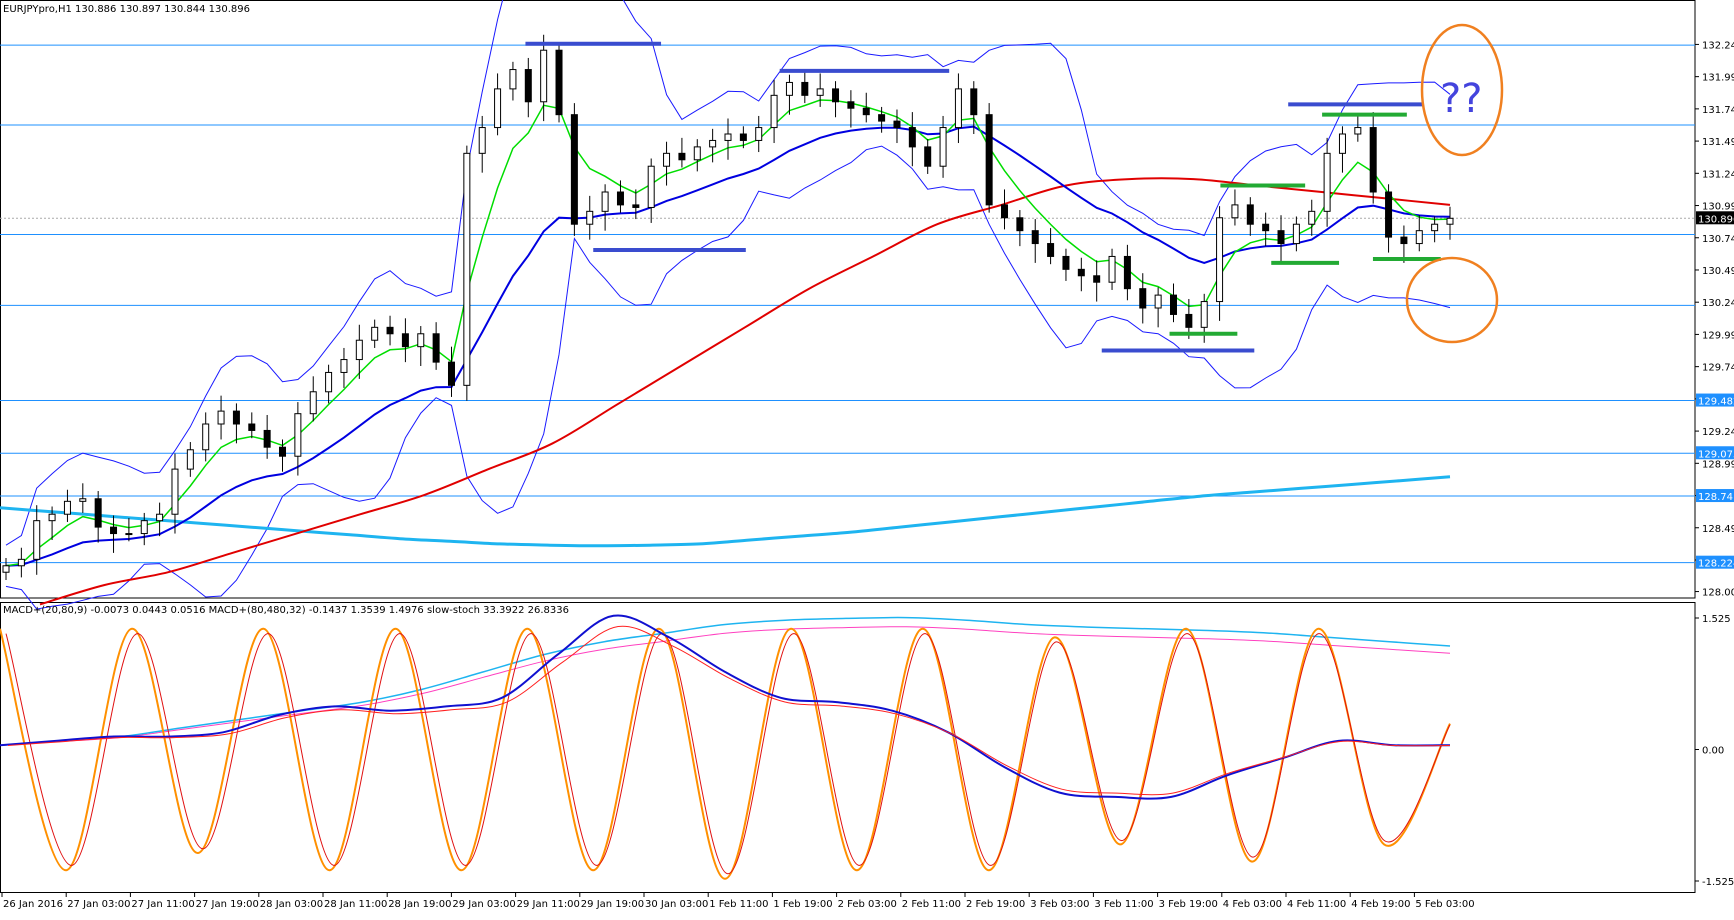 This screenshot has width=1734, height=920. What do you see at coordinates (1716, 564) in the screenshot?
I see `price-level-tag-label: 128.224` at bounding box center [1716, 564].